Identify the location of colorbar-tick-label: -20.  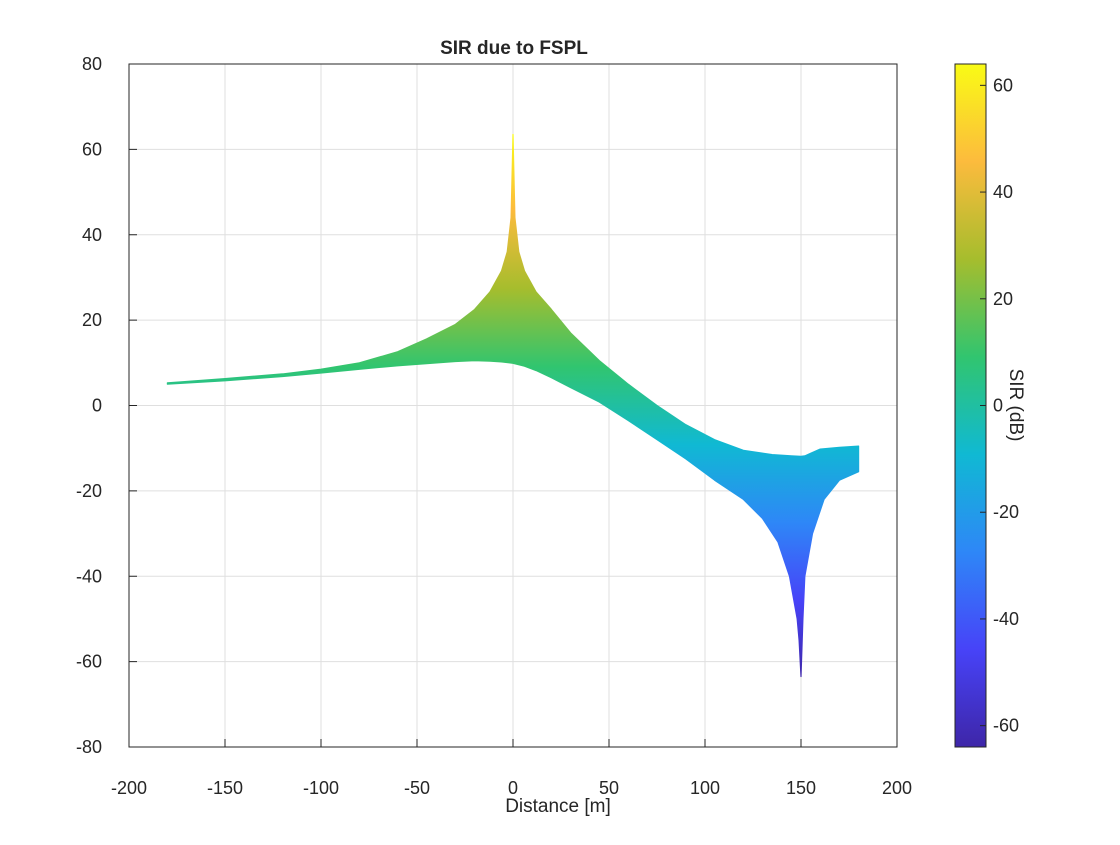
(1006, 512).